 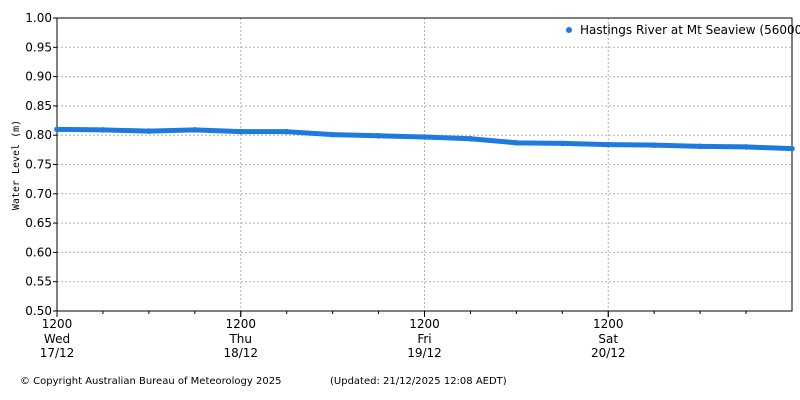 What do you see at coordinates (418, 381) in the screenshot?
I see `updated-text: (Updated: 21/12/2025 12:08 AEDT)` at bounding box center [418, 381].